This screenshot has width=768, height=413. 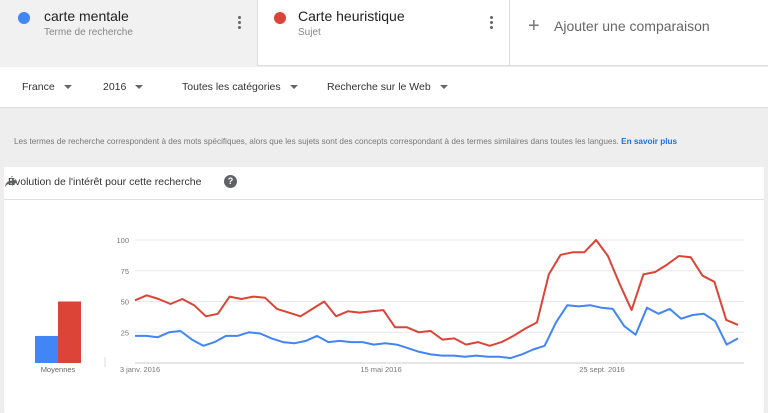 I want to click on term-1-color-dot, so click(x=24, y=18).